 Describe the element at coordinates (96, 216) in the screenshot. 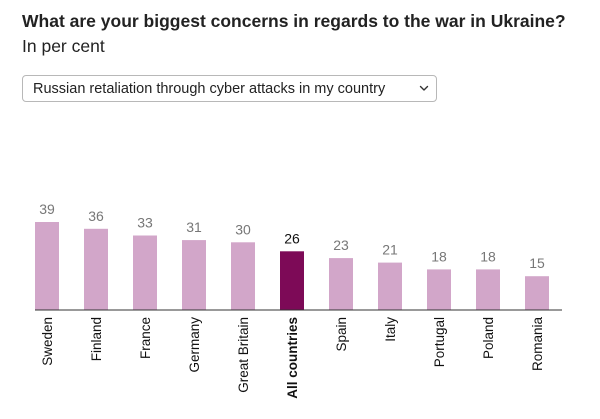

I see `value-label: 36` at that location.